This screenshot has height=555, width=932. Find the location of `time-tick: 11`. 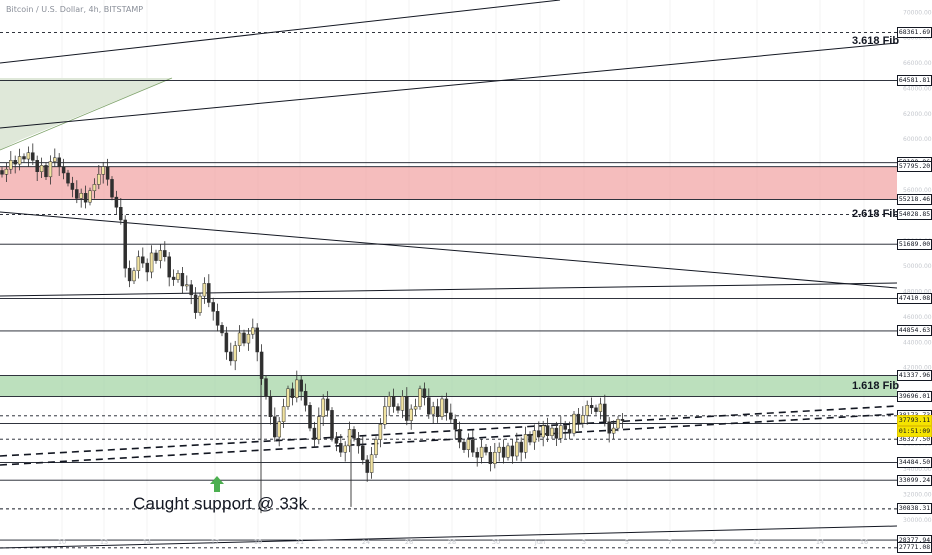

time-tick: 11 is located at coordinates (757, 542).